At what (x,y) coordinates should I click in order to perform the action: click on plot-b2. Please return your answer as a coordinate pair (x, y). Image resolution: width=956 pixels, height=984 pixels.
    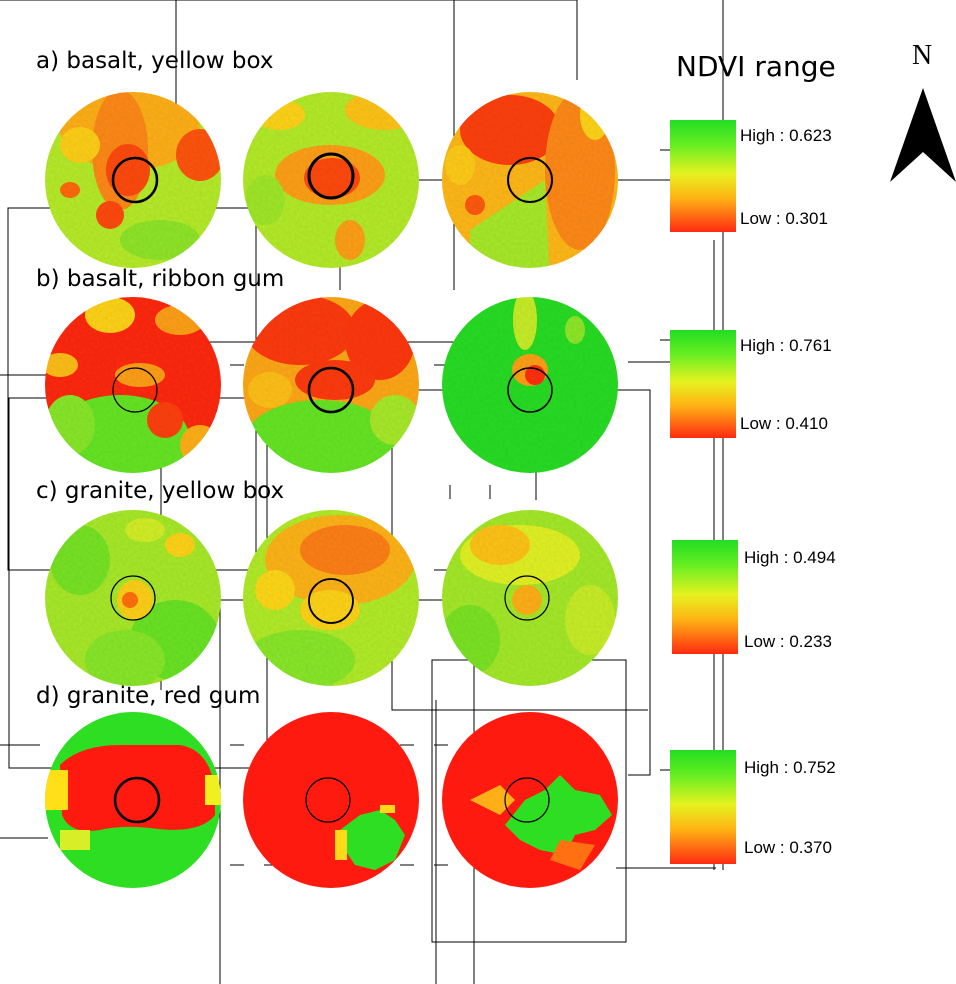
    Looking at the image, I should click on (331, 385).